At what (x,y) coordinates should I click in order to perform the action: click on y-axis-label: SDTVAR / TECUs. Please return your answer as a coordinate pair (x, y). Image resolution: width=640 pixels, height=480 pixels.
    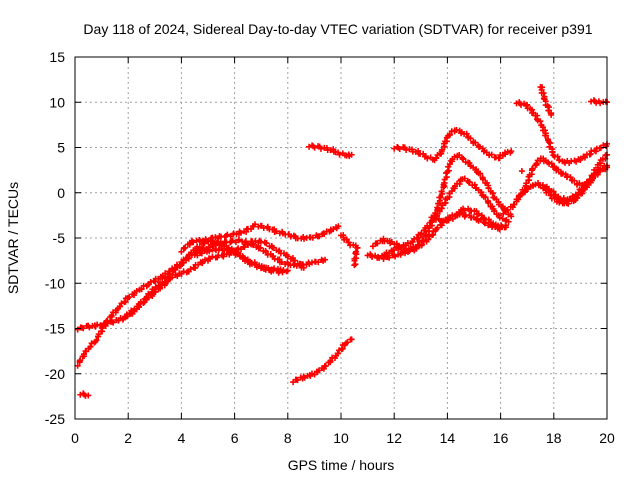
    Looking at the image, I should click on (13, 238).